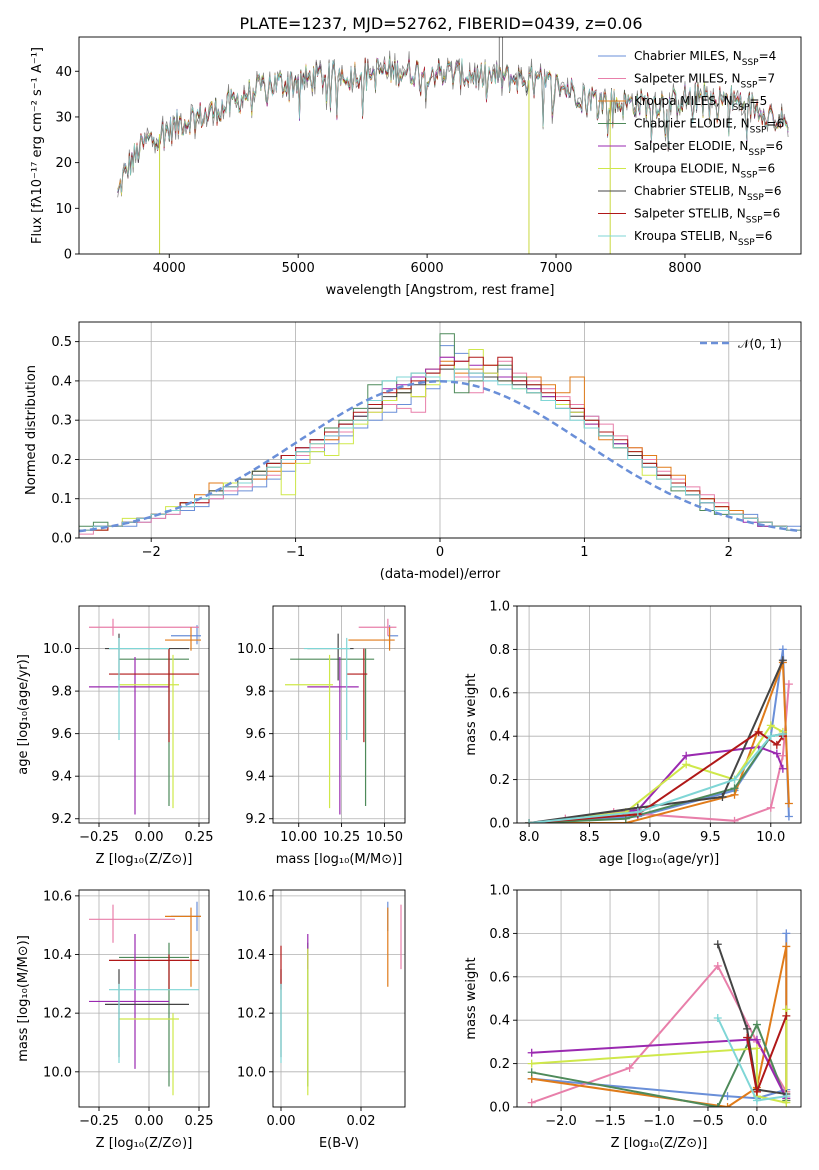 The height and width of the screenshot is (1170, 819). I want to click on massweight_vs_Z-ytick-label: 0.4, so click(499, 1021).